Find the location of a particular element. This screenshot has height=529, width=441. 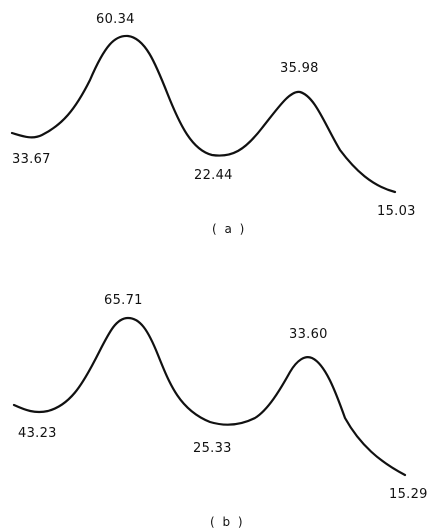

panel-b-label-4: 33.60 is located at coordinates (308, 334).